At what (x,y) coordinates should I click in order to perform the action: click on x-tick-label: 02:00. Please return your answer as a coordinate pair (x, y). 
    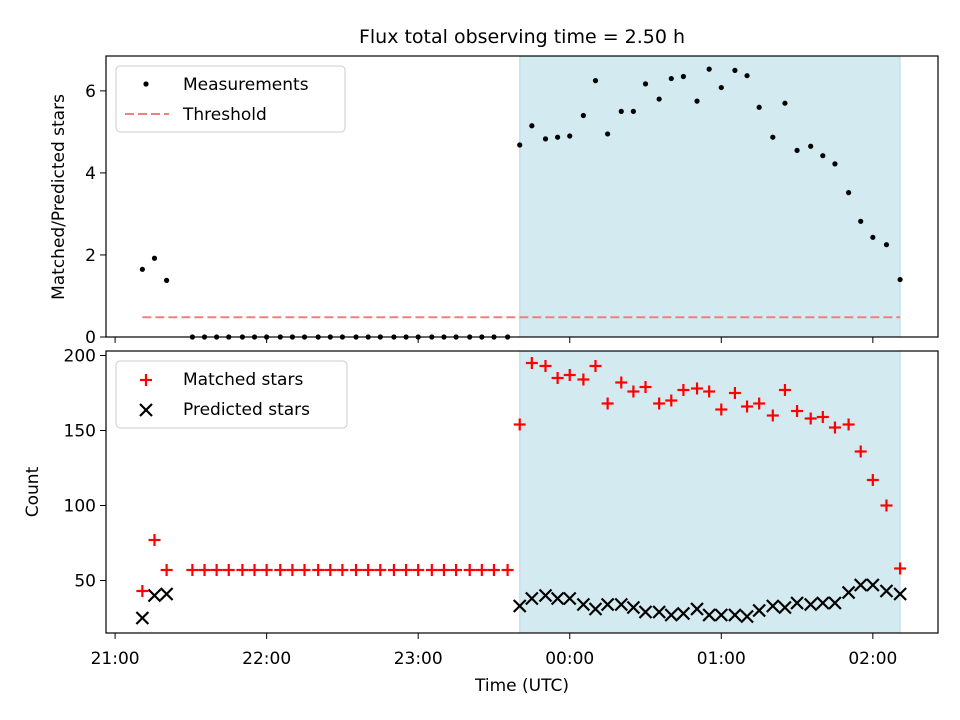
    Looking at the image, I should click on (872, 659).